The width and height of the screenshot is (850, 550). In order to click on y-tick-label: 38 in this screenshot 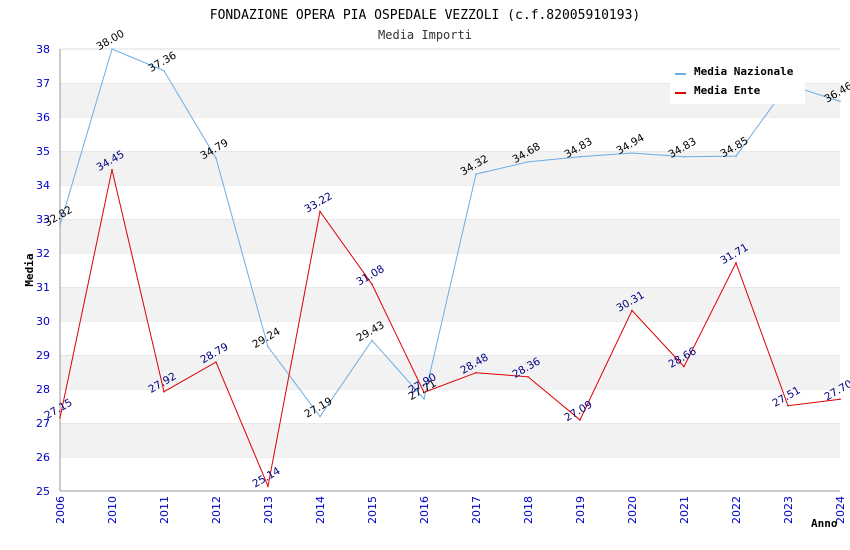, I will do `click(43, 49)`.